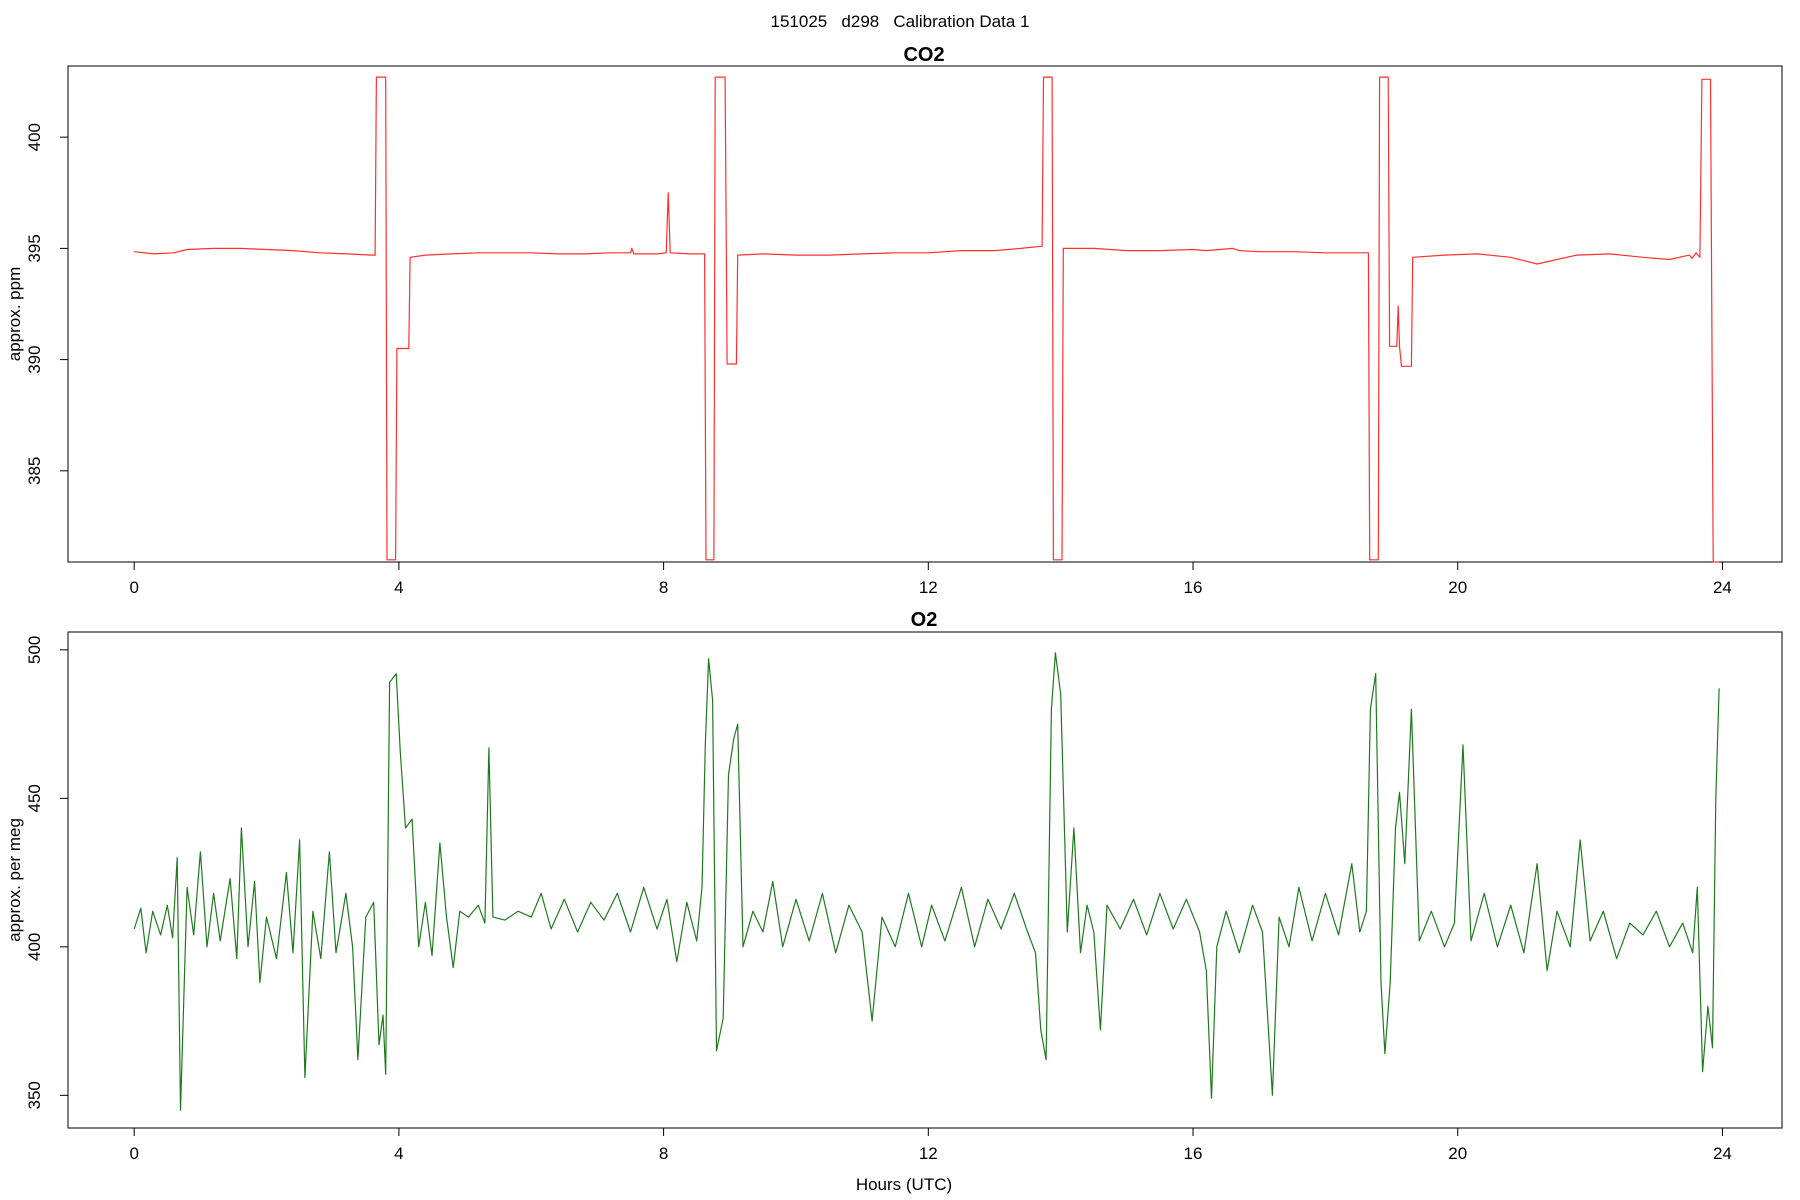  Describe the element at coordinates (904, 1184) in the screenshot. I see `o2-x-axis-label: Hours (UTC)` at that location.